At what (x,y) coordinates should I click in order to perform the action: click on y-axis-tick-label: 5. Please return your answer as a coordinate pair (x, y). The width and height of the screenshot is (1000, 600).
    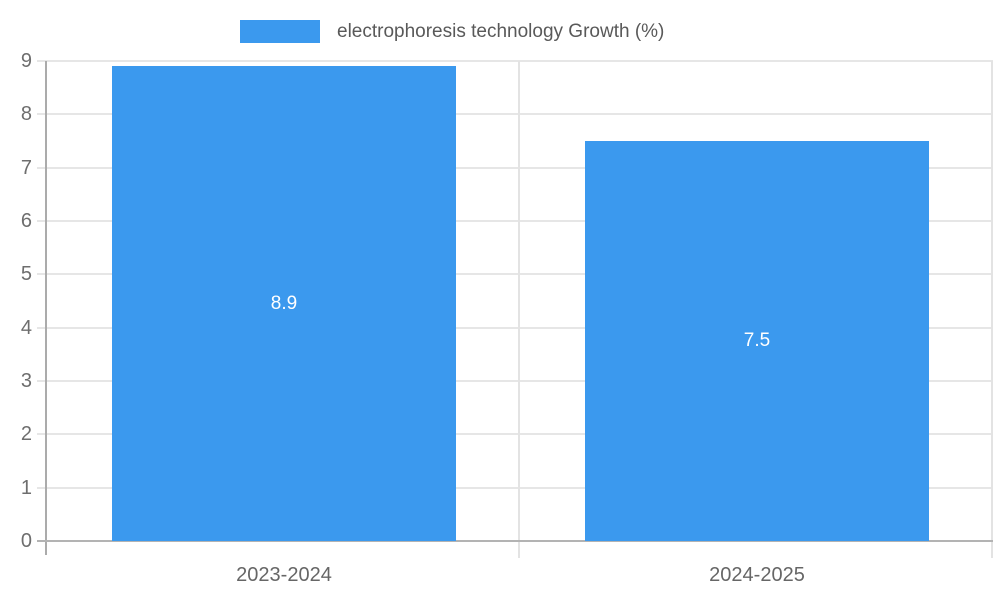
    Looking at the image, I should click on (26, 274).